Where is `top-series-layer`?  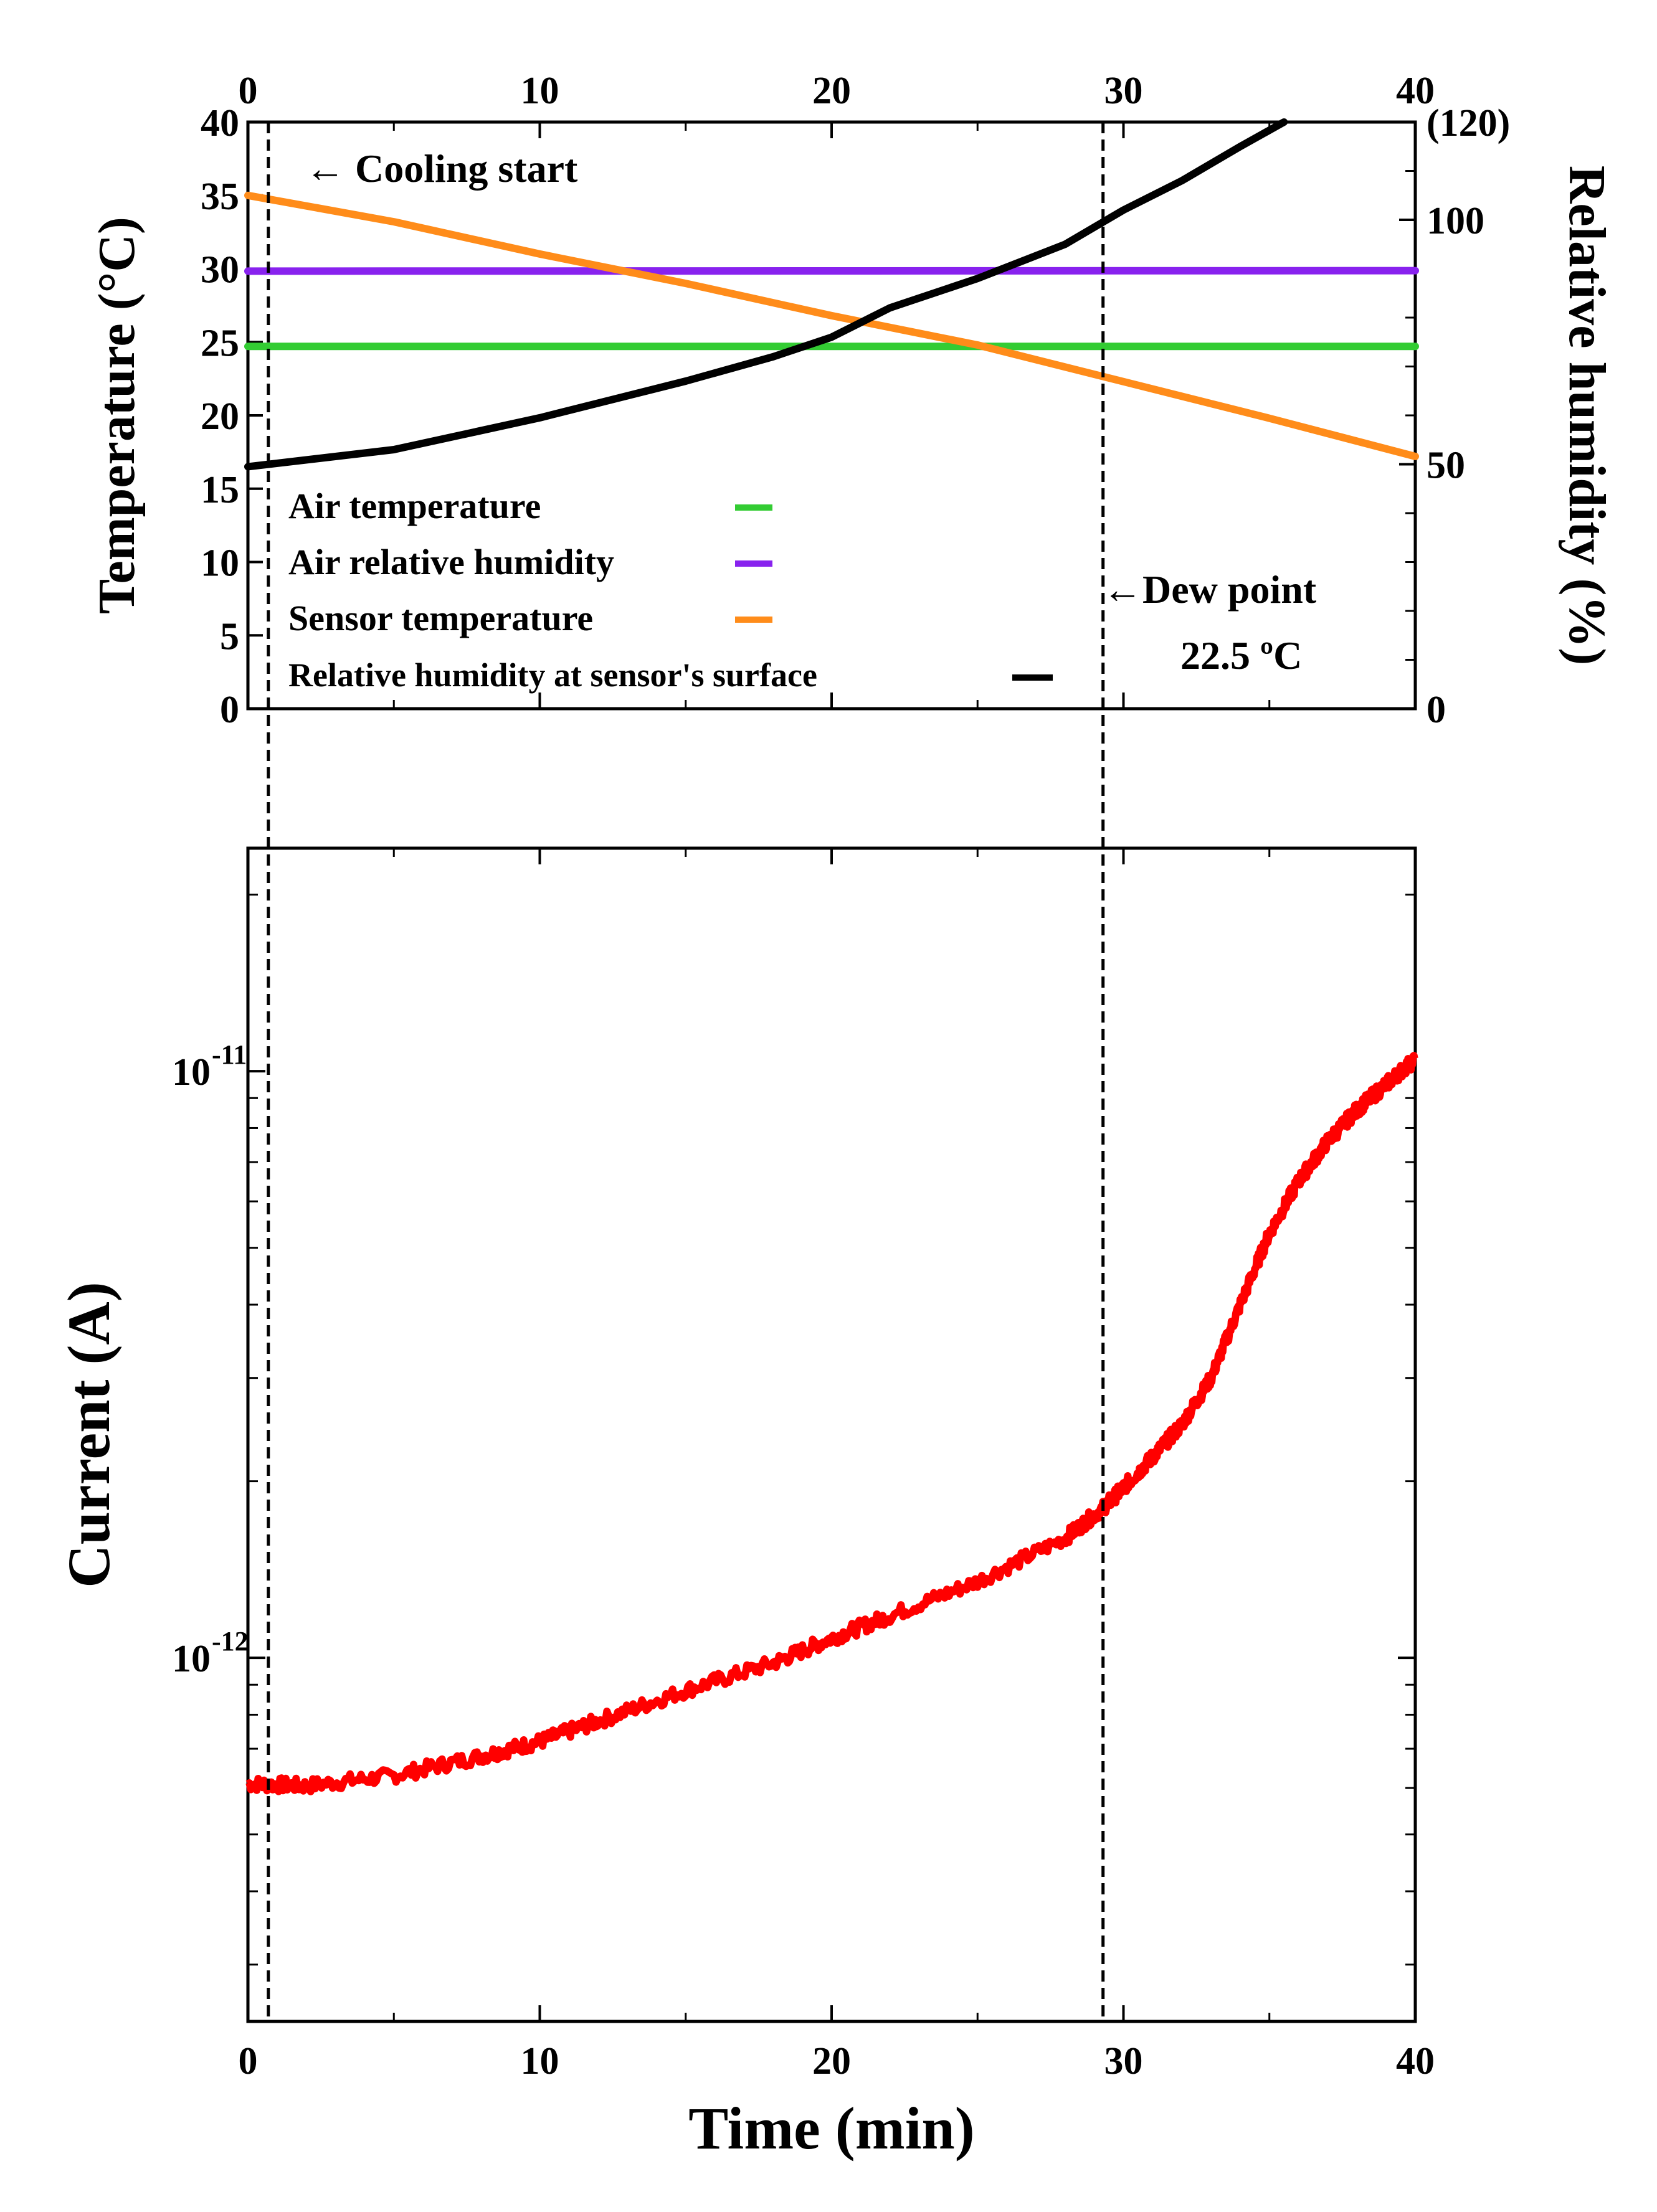 top-series-layer is located at coordinates (831, 294).